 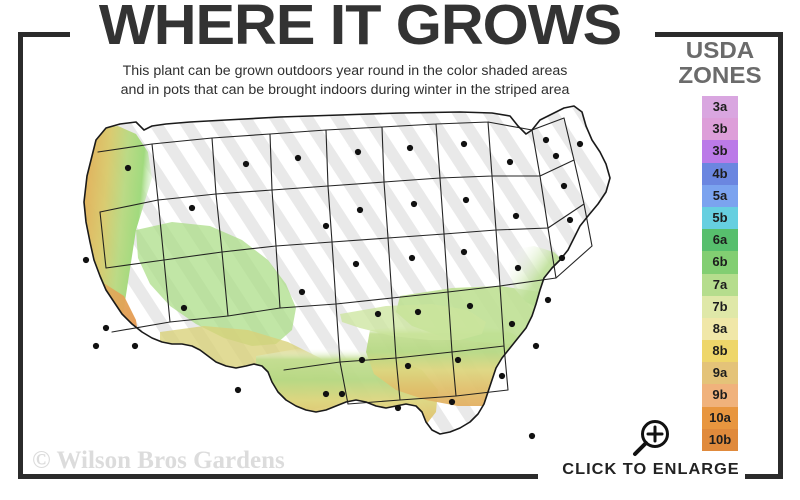 I want to click on frame-border-bottom-right, so click(x=764, y=476).